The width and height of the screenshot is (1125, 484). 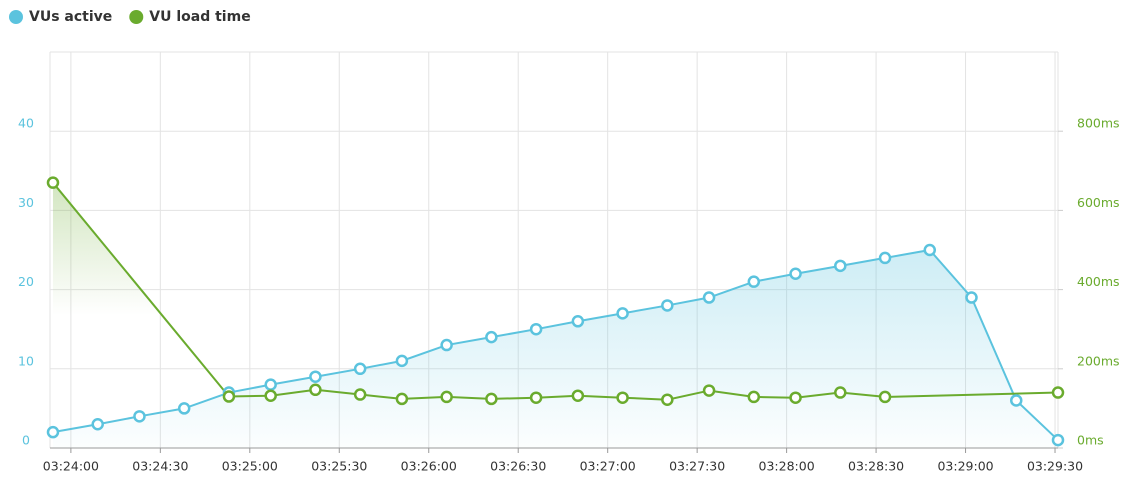 What do you see at coordinates (787, 466) in the screenshot?
I see `x-tick-label: 03:28:00` at bounding box center [787, 466].